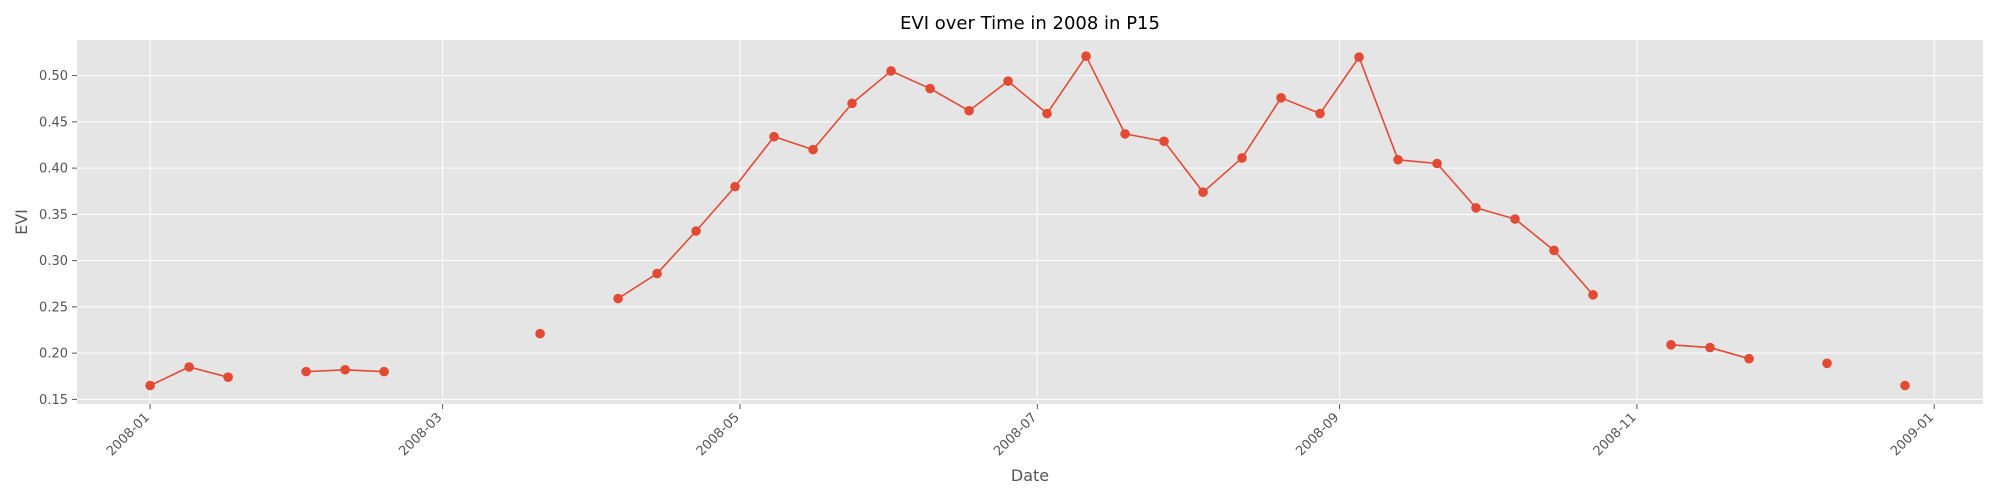  I want to click on chart-title: EVI over Time in 2008 in P15, so click(1030, 23).